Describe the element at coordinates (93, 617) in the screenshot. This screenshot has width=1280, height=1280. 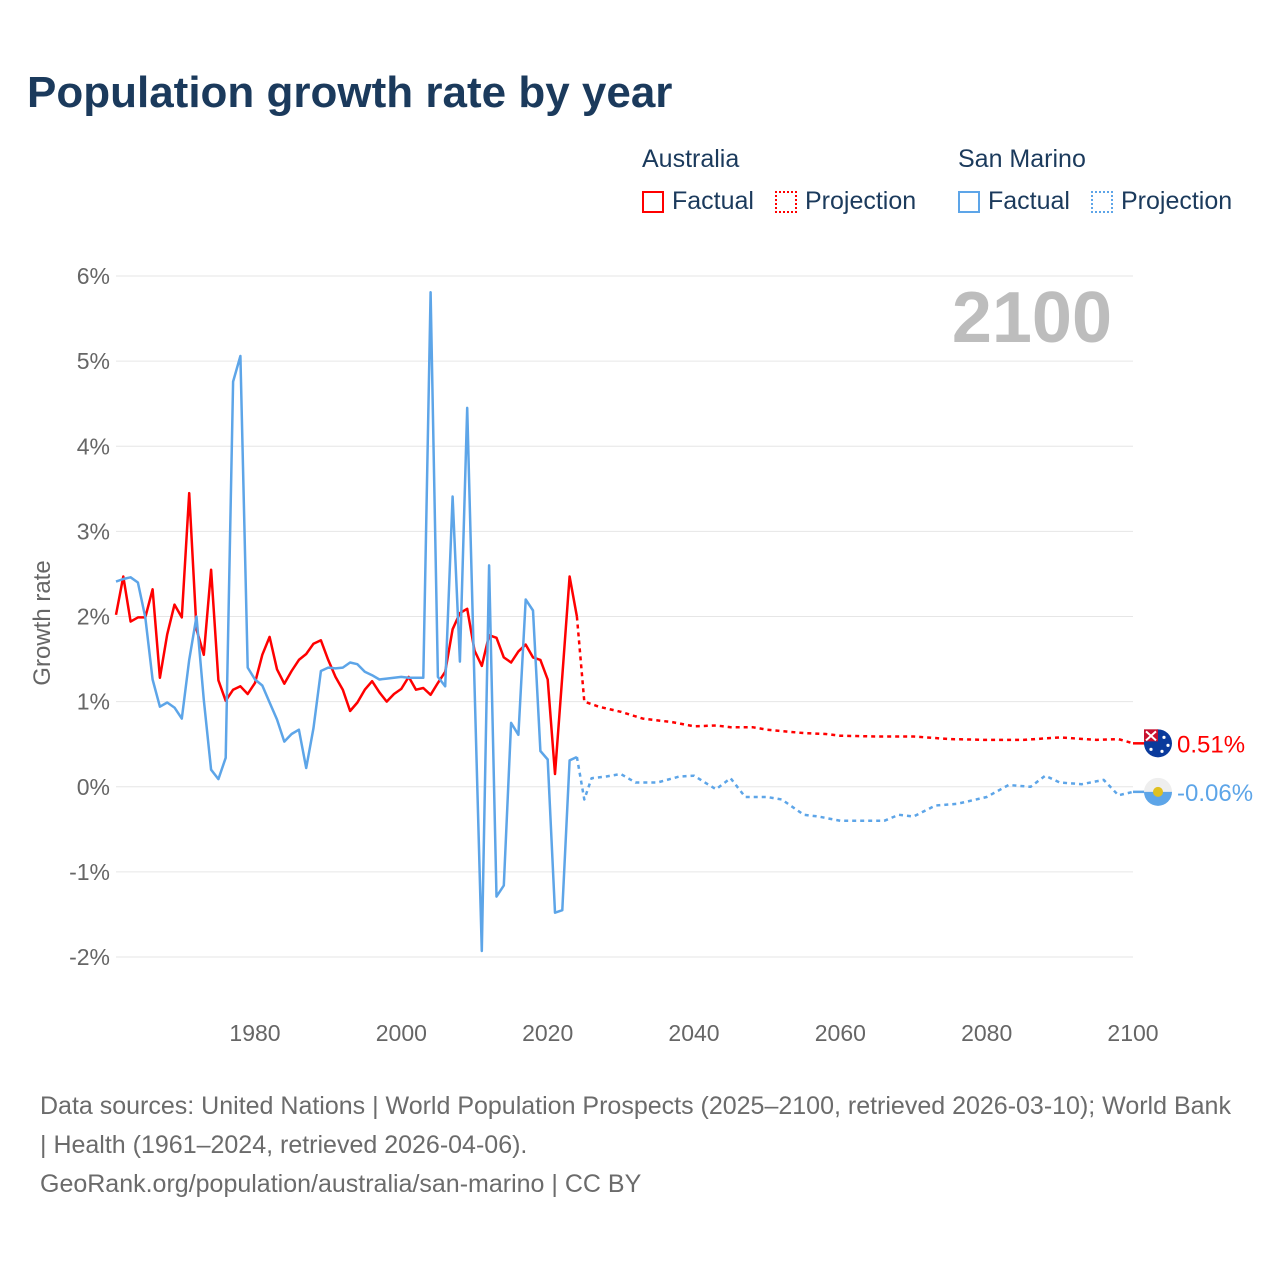
I see `y-tick-label: 2%` at that location.